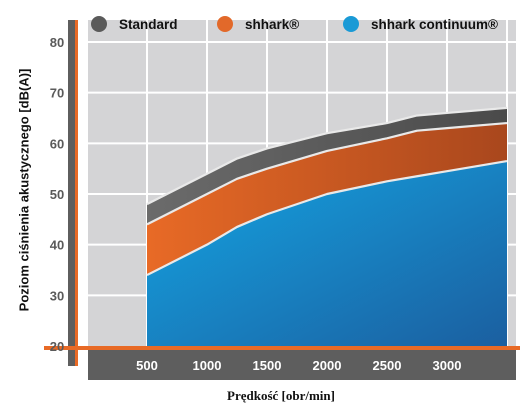 This screenshot has height=410, width=523. Describe the element at coordinates (57, 245) in the screenshot. I see `y-tick-label: 40` at that location.